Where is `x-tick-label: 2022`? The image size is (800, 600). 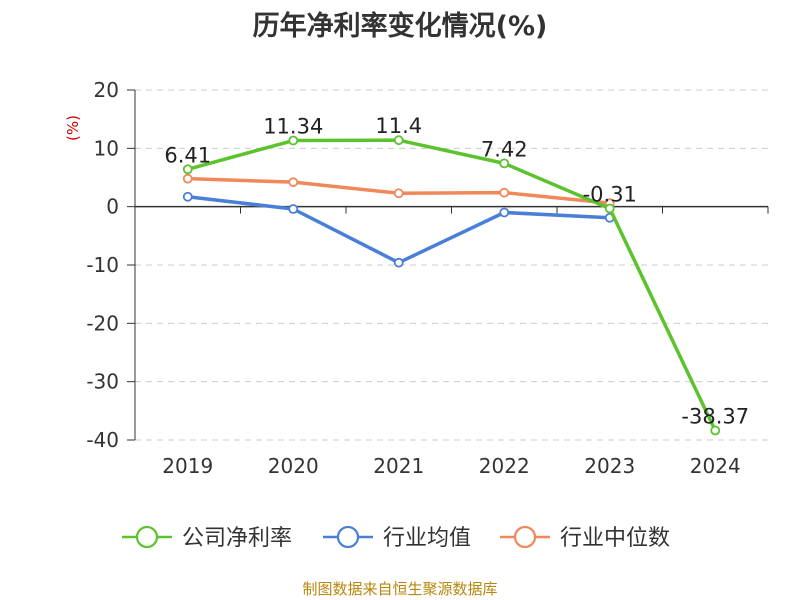 x-tick-label: 2022 is located at coordinates (504, 466).